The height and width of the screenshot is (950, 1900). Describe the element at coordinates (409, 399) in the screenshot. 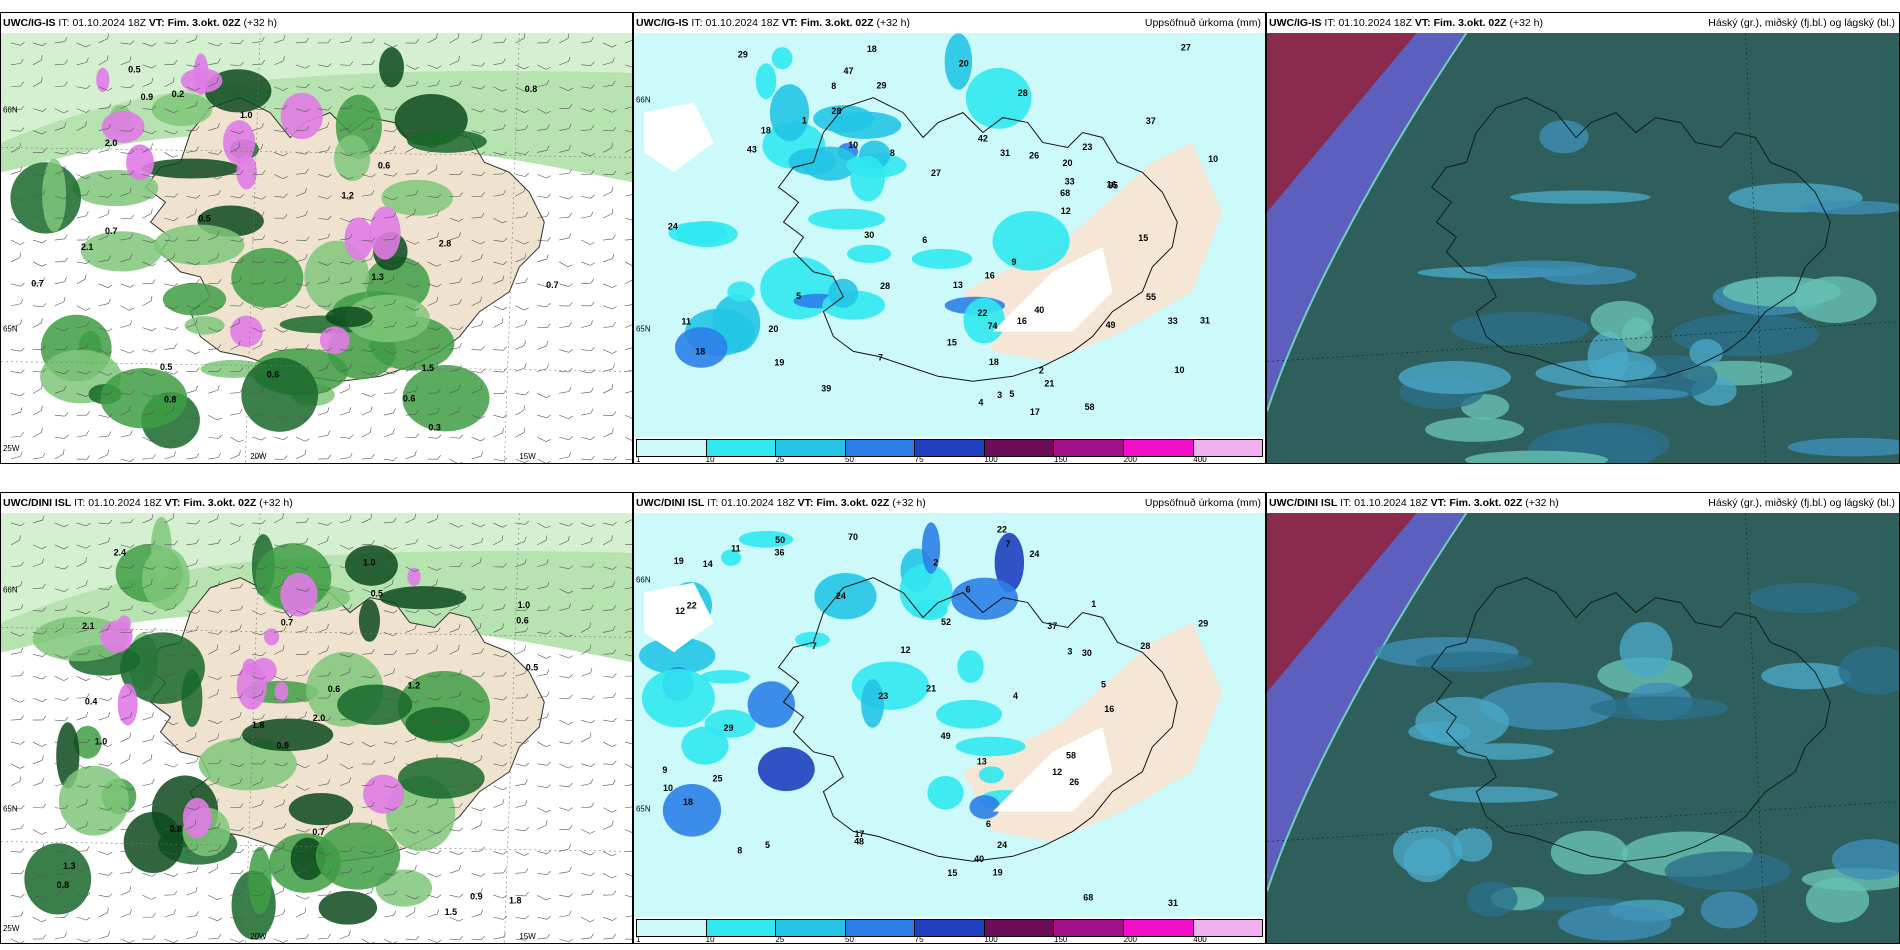

I see `precip-value-label: 0.6` at that location.